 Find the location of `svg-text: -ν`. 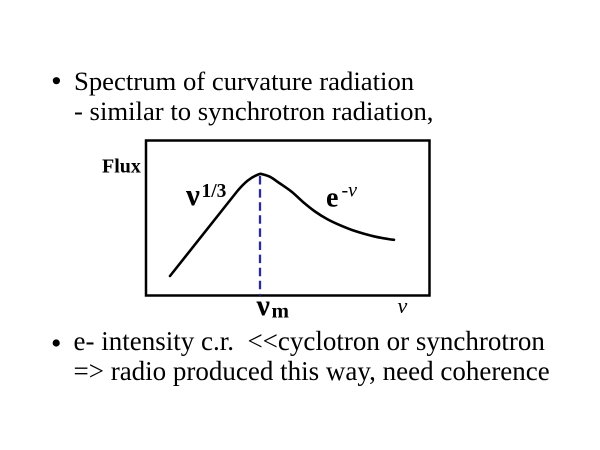

svg-text: -ν is located at coordinates (350, 191).